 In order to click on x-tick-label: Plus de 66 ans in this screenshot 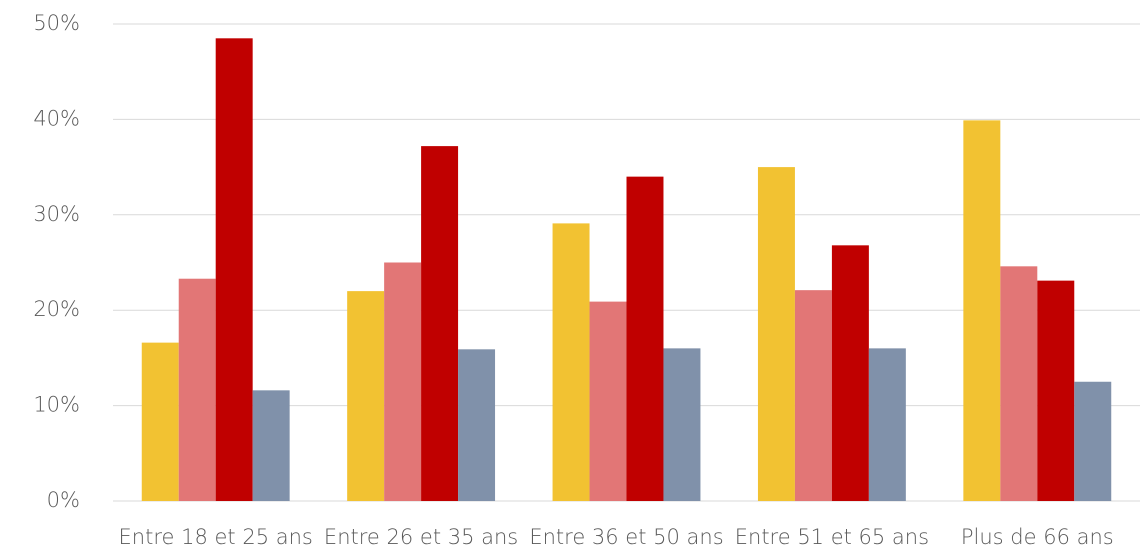, I will do `click(1037, 537)`.